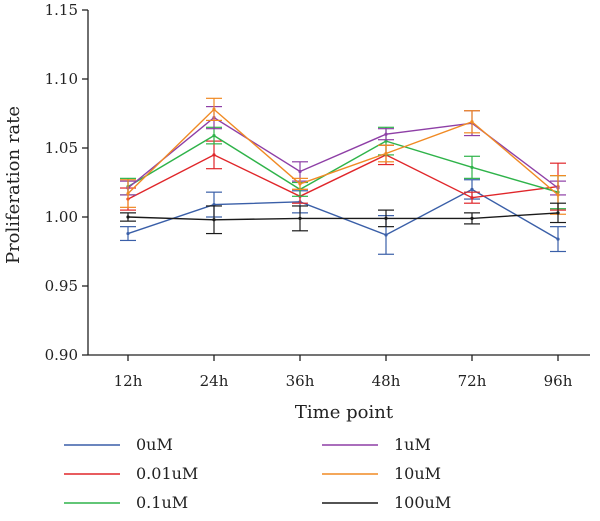  What do you see at coordinates (61, 217) in the screenshot?
I see `y-tick-label: 1.00` at bounding box center [61, 217].